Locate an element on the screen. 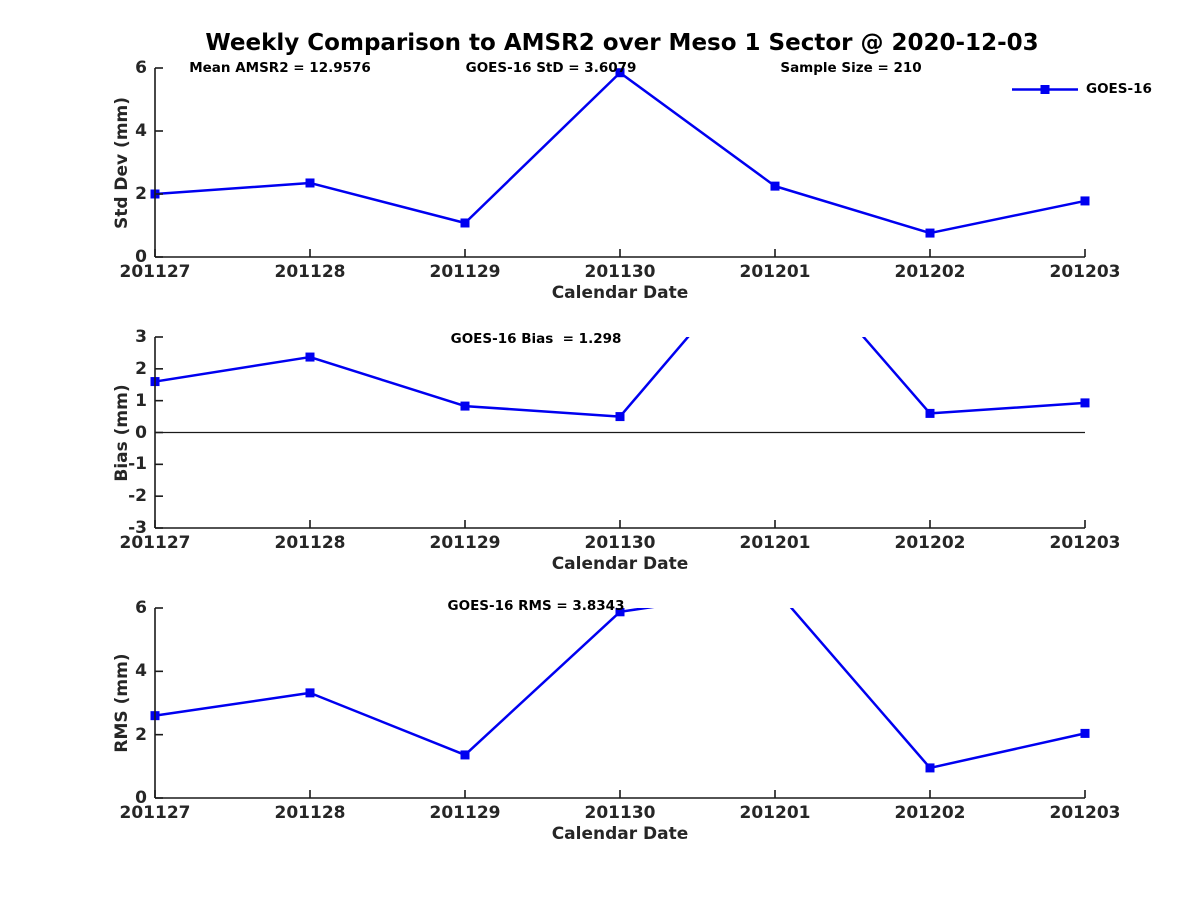  series-group is located at coordinates (620, 153).